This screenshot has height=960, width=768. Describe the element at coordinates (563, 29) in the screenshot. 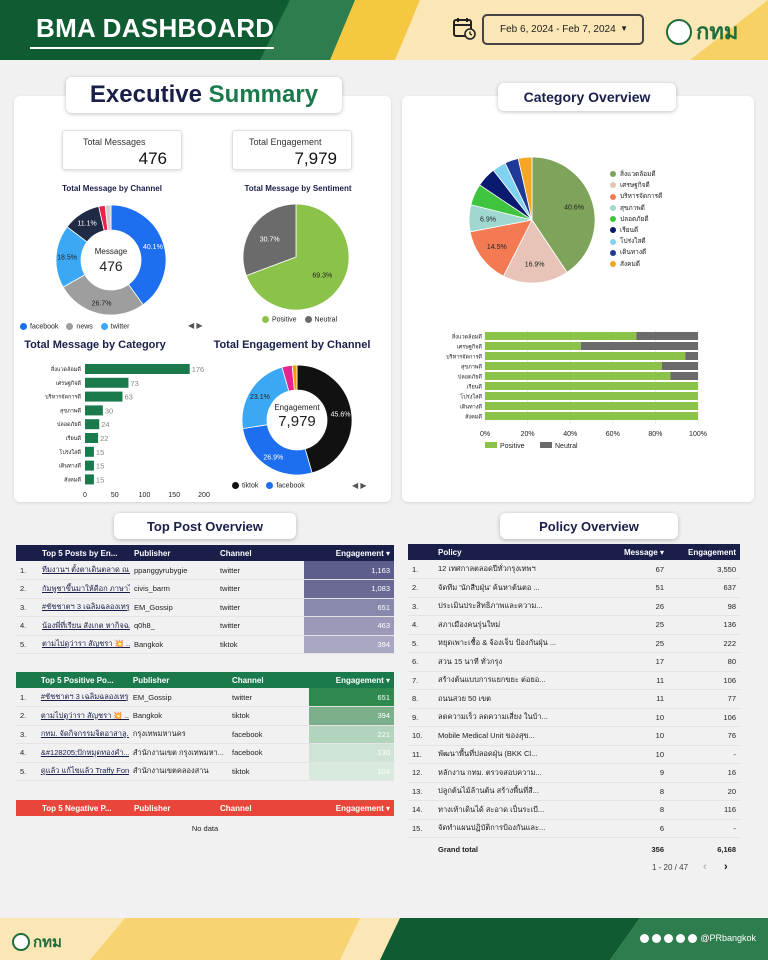

I see `date-range-picker: Feb 6, 2024 - Feb 7, 2024 ▼` at that location.